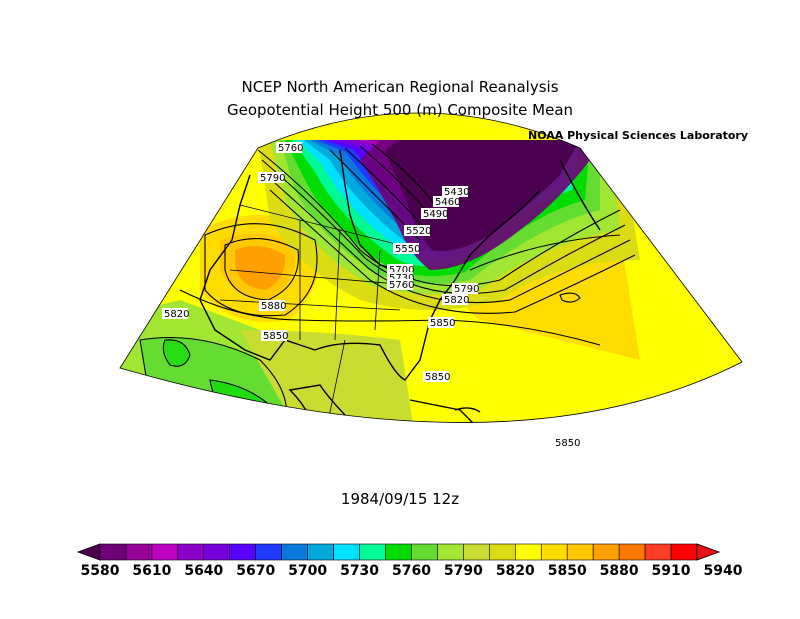 The image size is (800, 619). What do you see at coordinates (708, 552) in the screenshot?
I see `colorbar-max-arrow` at bounding box center [708, 552].